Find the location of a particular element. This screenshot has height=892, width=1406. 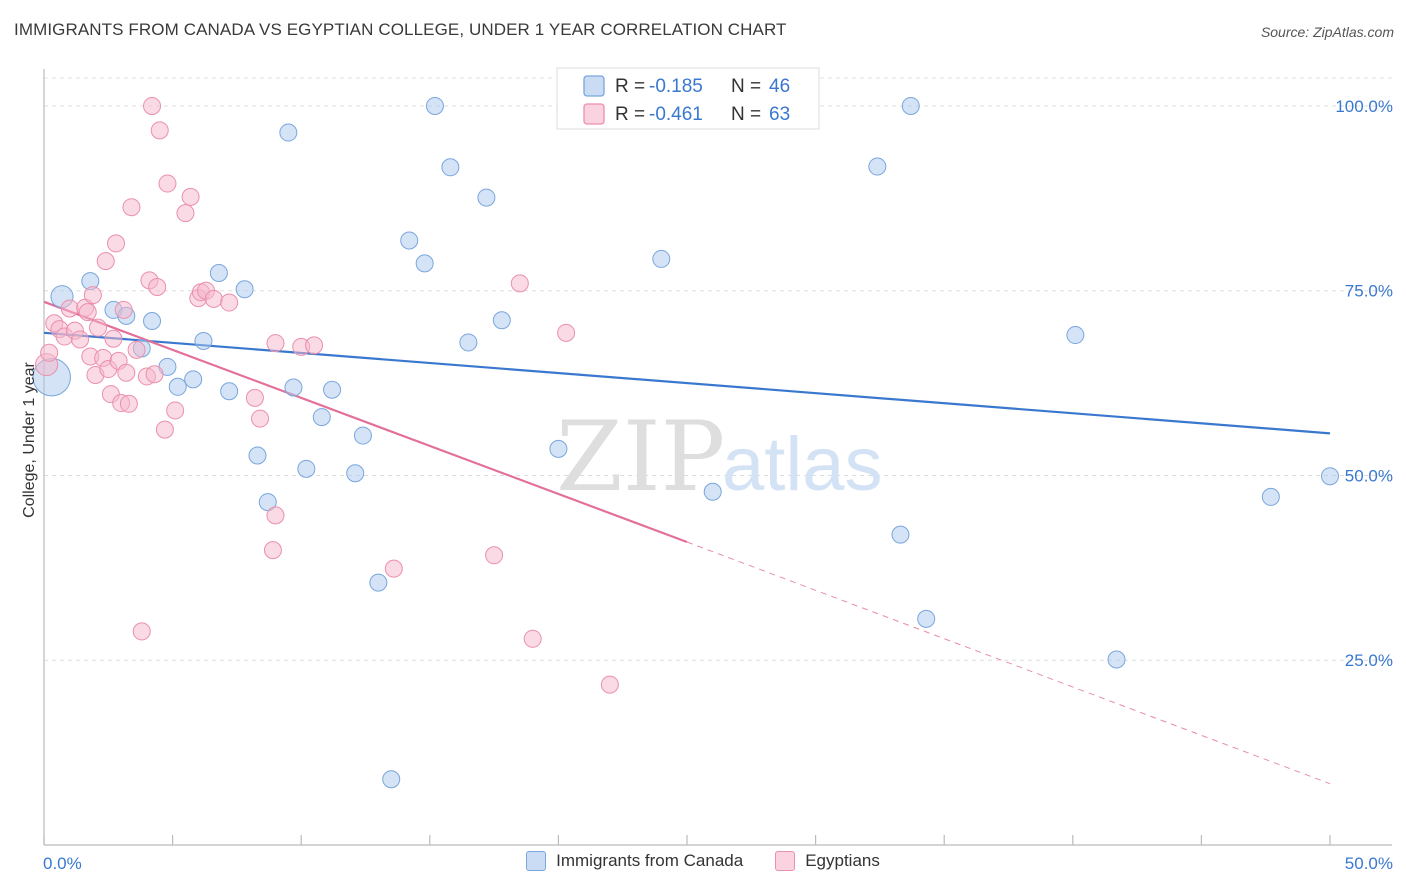

x-tick-label: 50.0% is located at coordinates (1369, 863).